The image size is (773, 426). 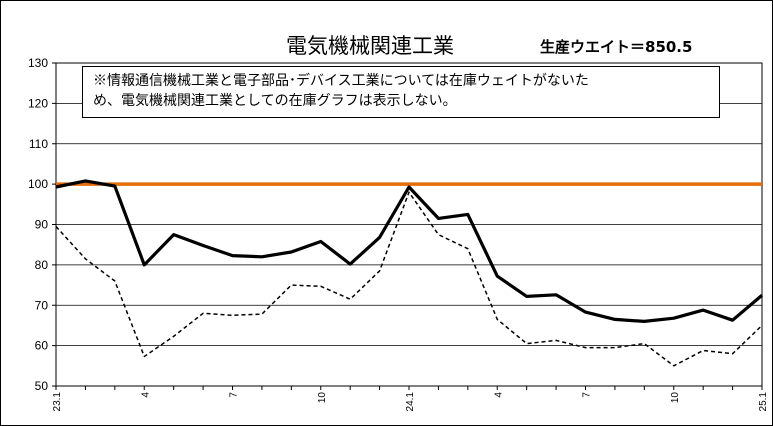 What do you see at coordinates (38, 103) in the screenshot?
I see `y-tick-label: 120` at bounding box center [38, 103].